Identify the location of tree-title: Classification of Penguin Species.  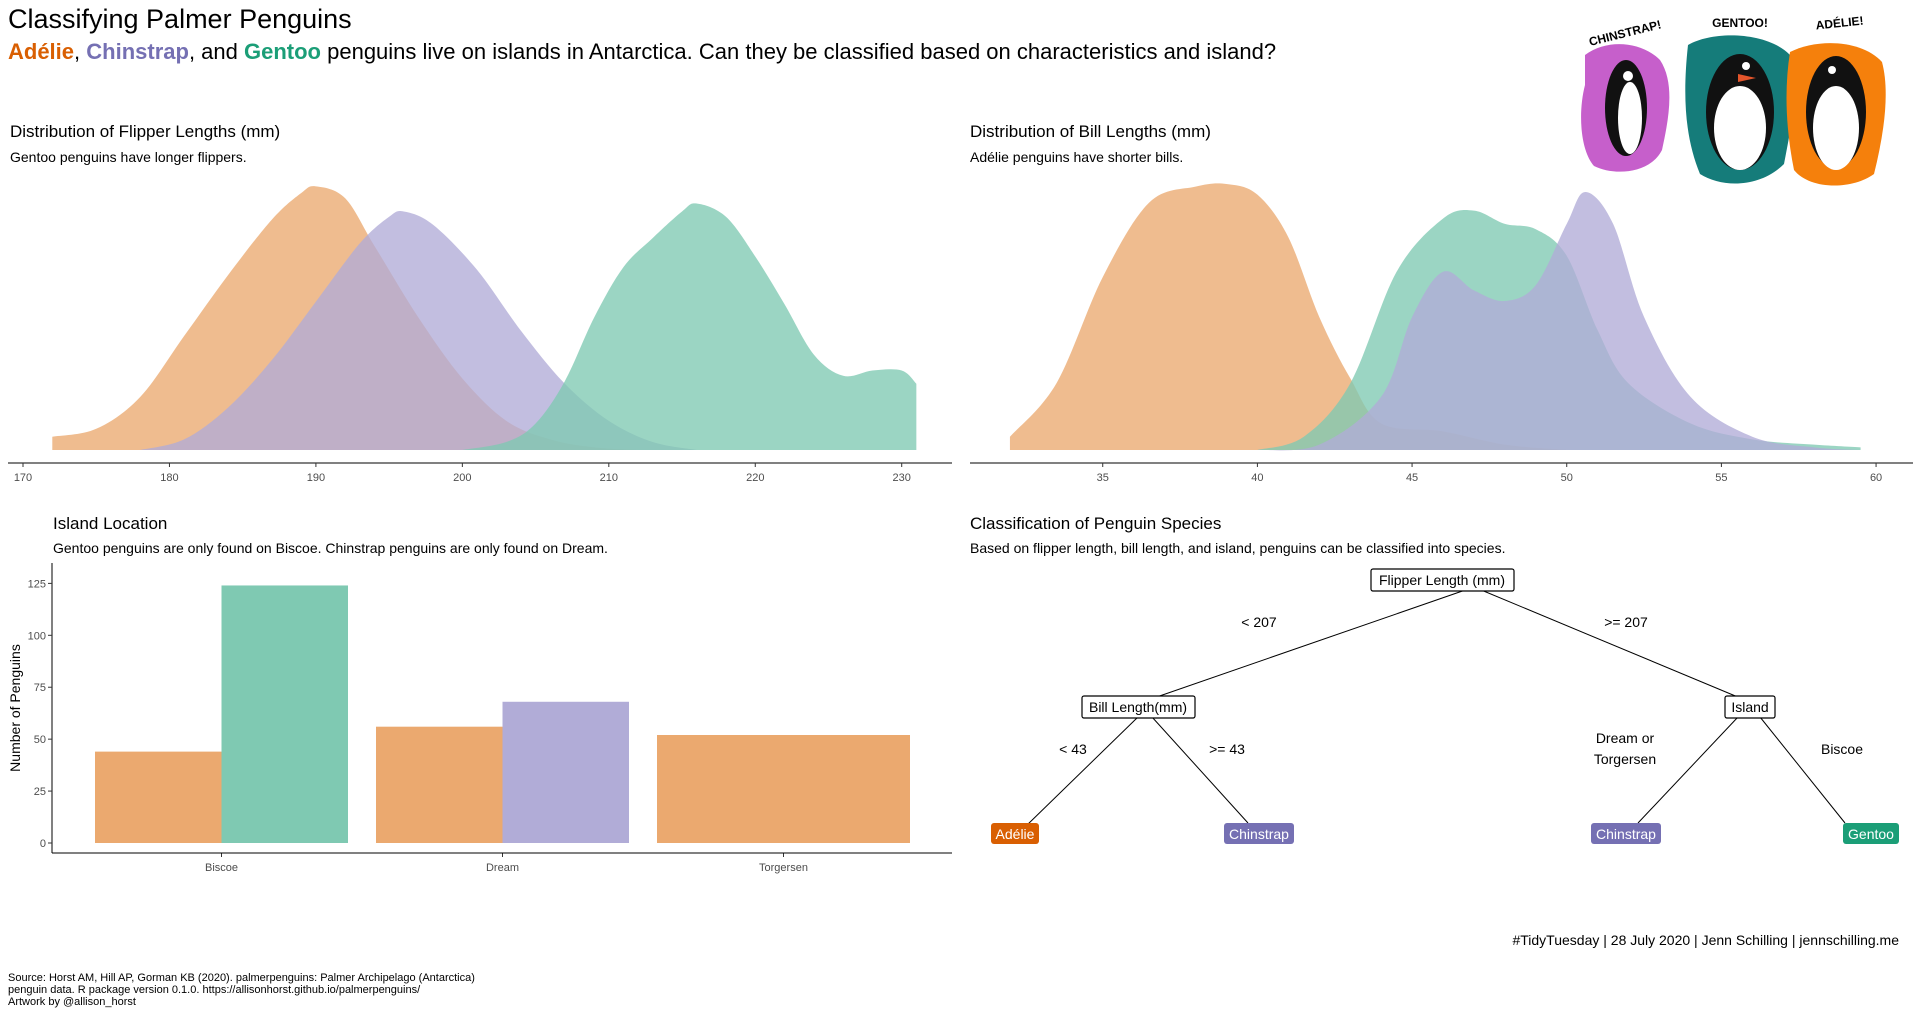
(1096, 523).